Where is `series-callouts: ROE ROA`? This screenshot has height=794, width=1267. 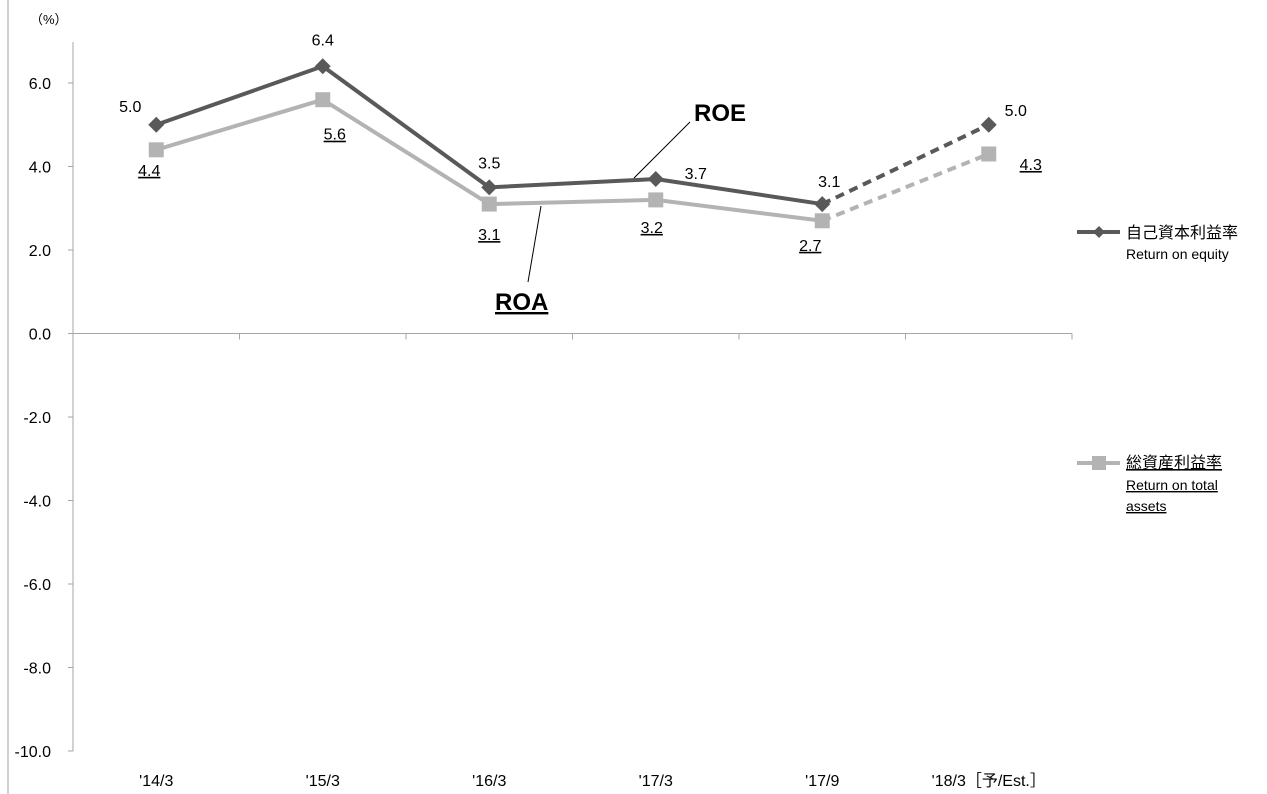 series-callouts: ROE ROA is located at coordinates (620, 208).